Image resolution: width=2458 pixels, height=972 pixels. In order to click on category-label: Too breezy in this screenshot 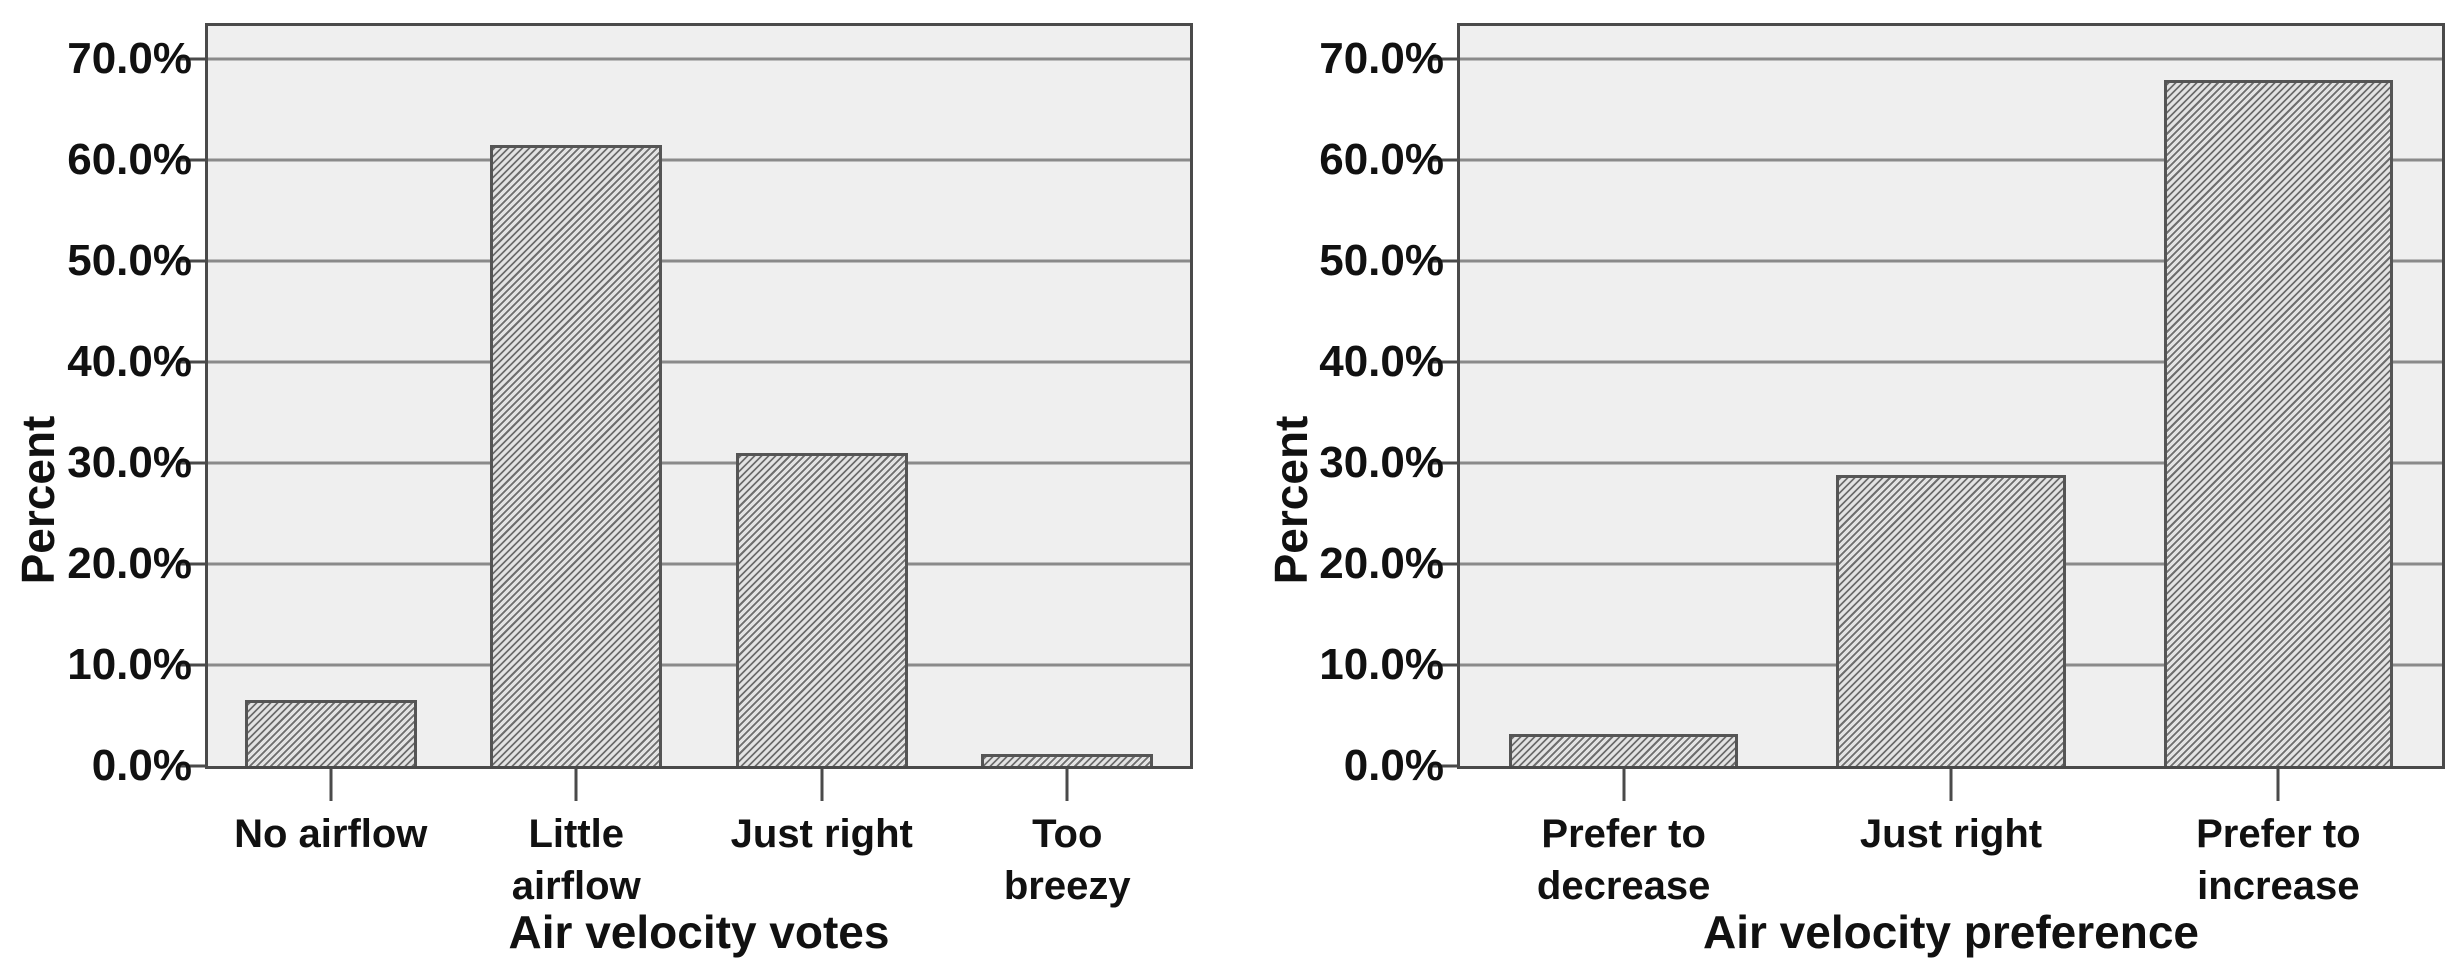, I will do `click(1067, 860)`.